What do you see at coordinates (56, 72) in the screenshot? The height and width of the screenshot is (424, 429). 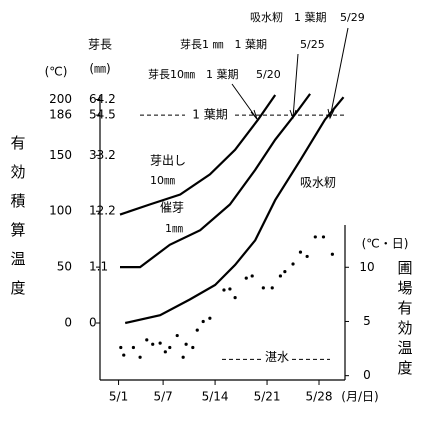 I see `y-unit: (℃)` at bounding box center [56, 72].